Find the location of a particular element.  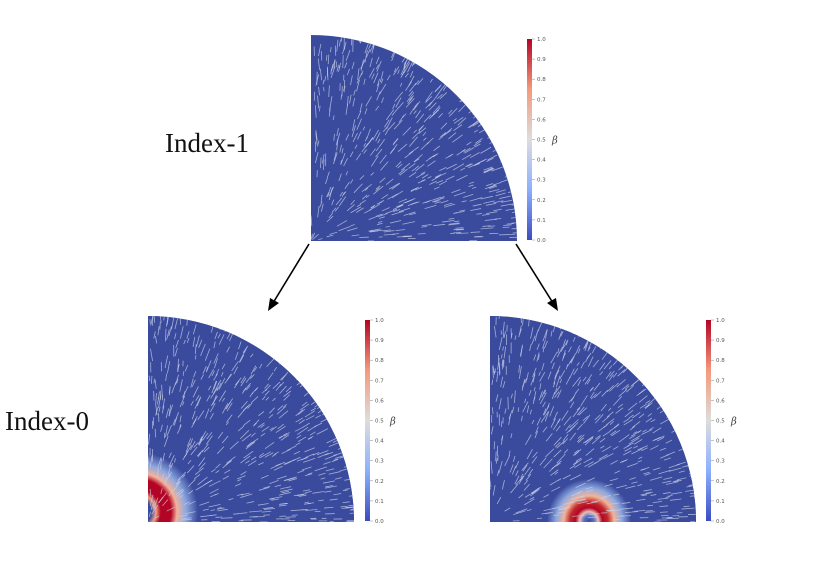

colorbar-tick-label: 0.6 is located at coordinates (541, 120).